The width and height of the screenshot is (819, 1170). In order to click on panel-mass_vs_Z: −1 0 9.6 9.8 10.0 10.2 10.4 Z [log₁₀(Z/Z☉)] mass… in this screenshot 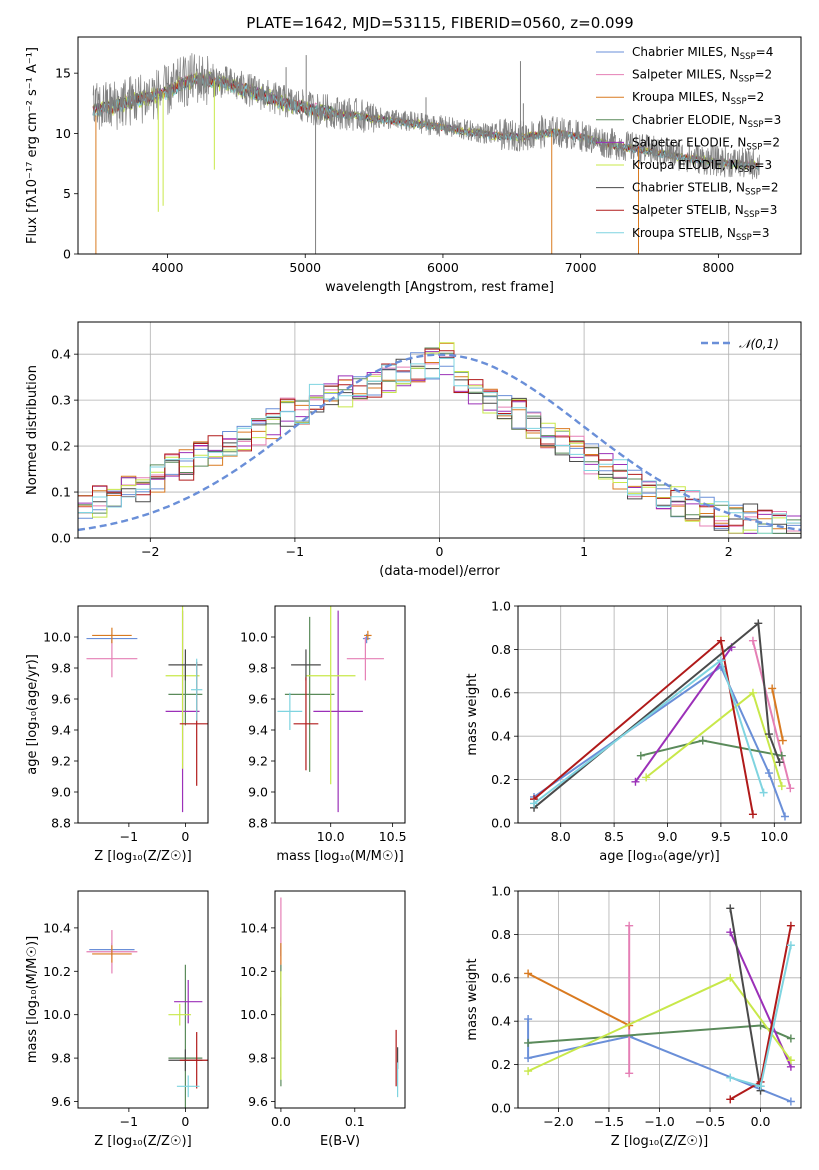, I will do `click(117, 1019)`.